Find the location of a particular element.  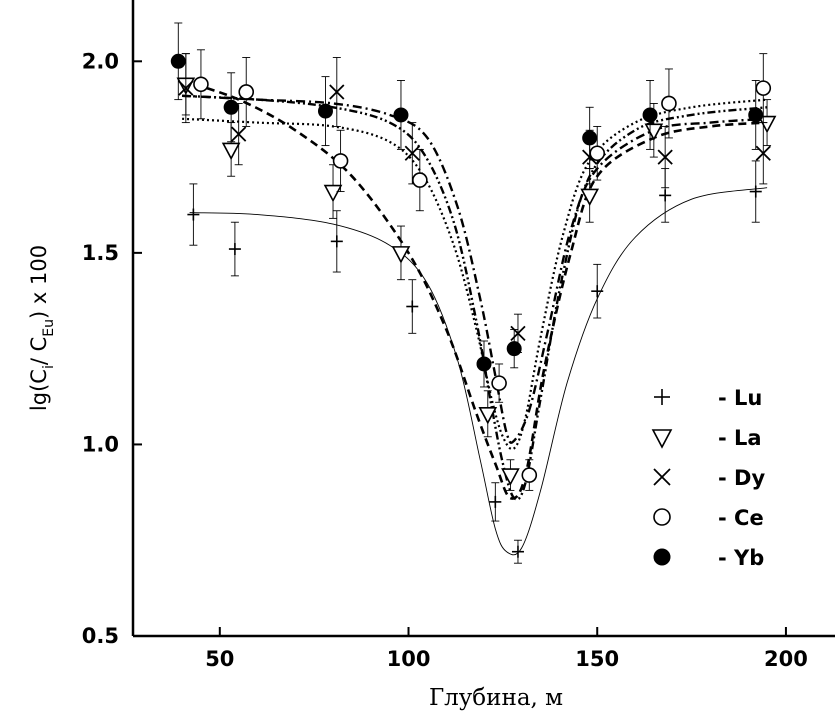

legend-marker-yb is located at coordinates (662, 557).